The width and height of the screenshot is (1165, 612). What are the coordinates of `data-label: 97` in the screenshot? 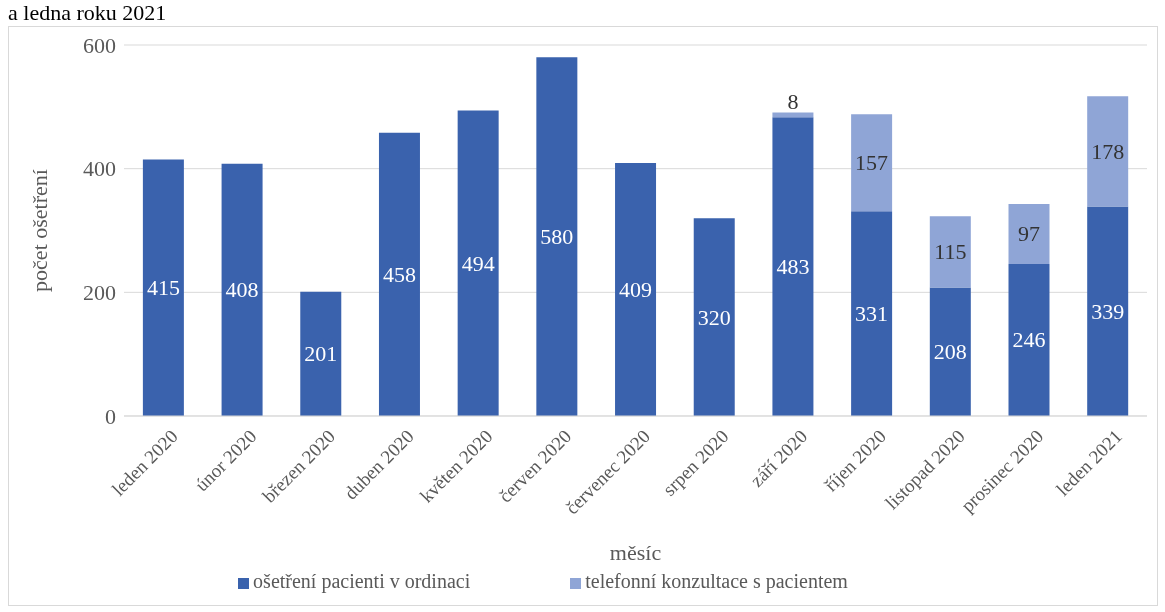 It's located at (1029, 234).